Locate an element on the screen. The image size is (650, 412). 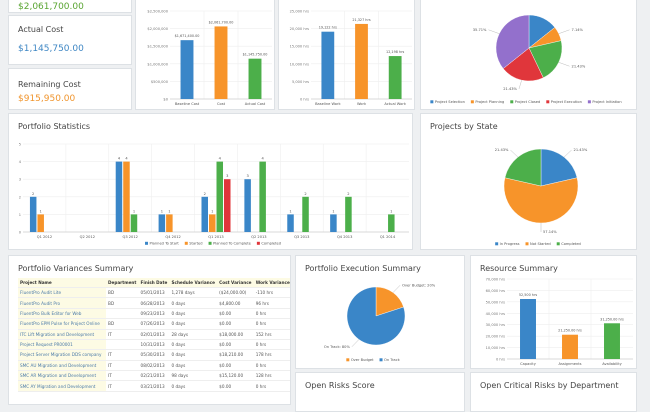
table-cell: 02/01/2013 is located at coordinates (154, 334).